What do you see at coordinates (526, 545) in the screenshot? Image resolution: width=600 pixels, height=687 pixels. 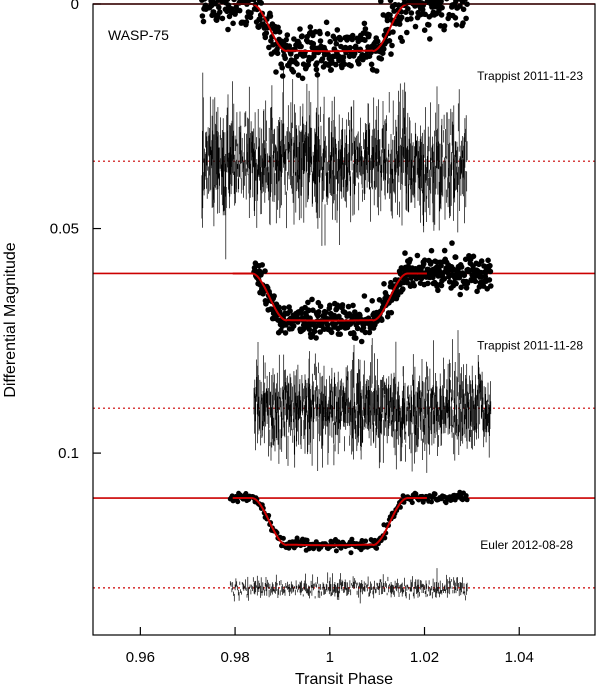 I see `series-label: Euler 2012-08-28` at bounding box center [526, 545].